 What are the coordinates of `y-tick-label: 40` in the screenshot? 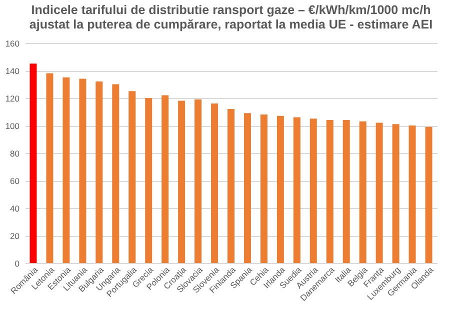 It's located at (15, 209).